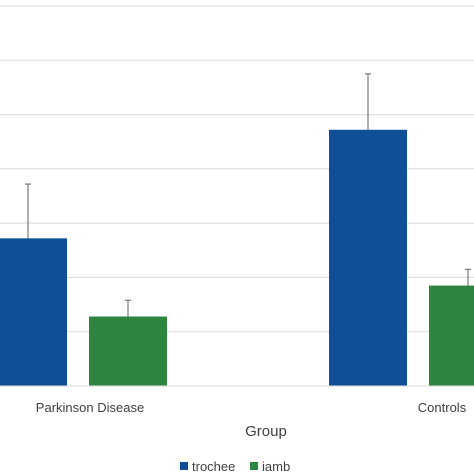 Image resolution: width=474 pixels, height=474 pixels. Describe the element at coordinates (251, 407) in the screenshot. I see `x-tick-labels: Parkinson Disease Controls` at that location.